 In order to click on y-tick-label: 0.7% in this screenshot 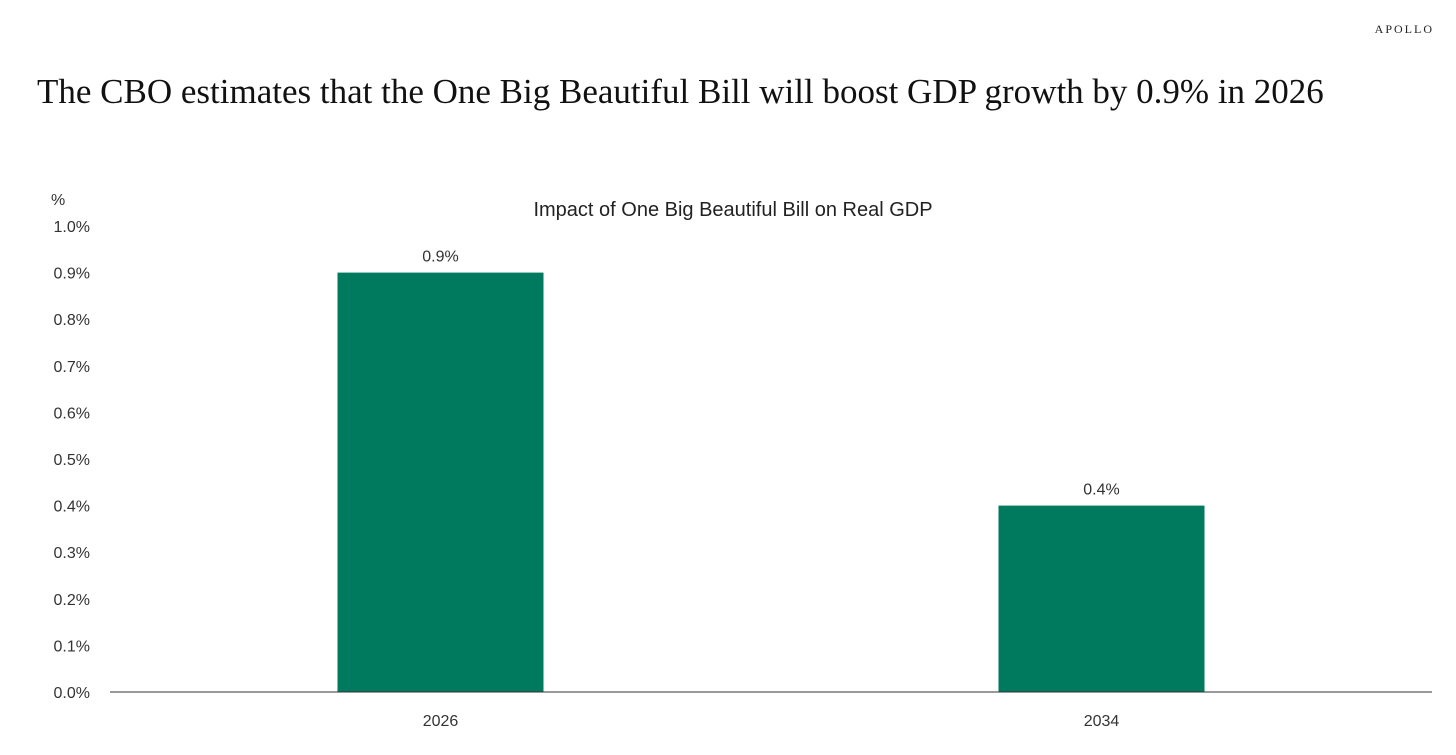, I will do `click(72, 367)`.